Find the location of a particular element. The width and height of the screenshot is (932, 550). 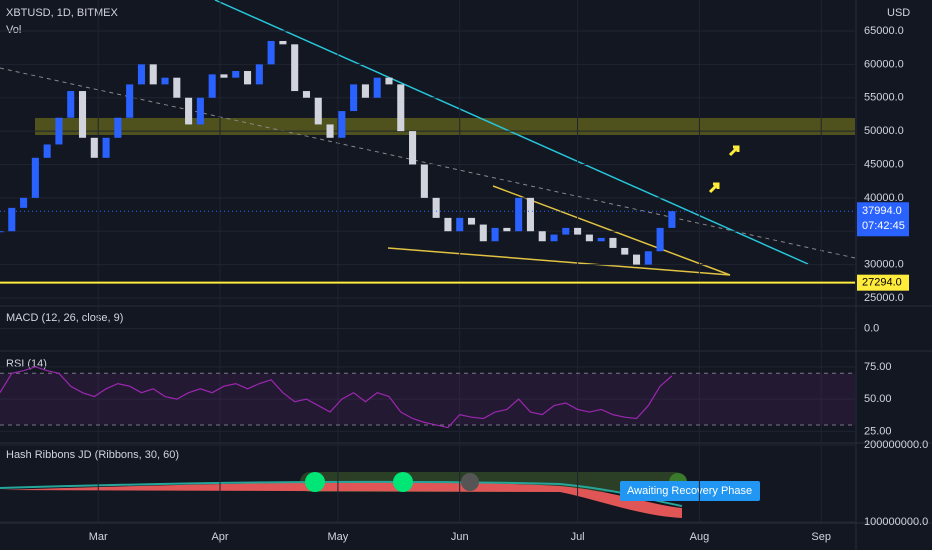

level-tag is located at coordinates (883, 282).